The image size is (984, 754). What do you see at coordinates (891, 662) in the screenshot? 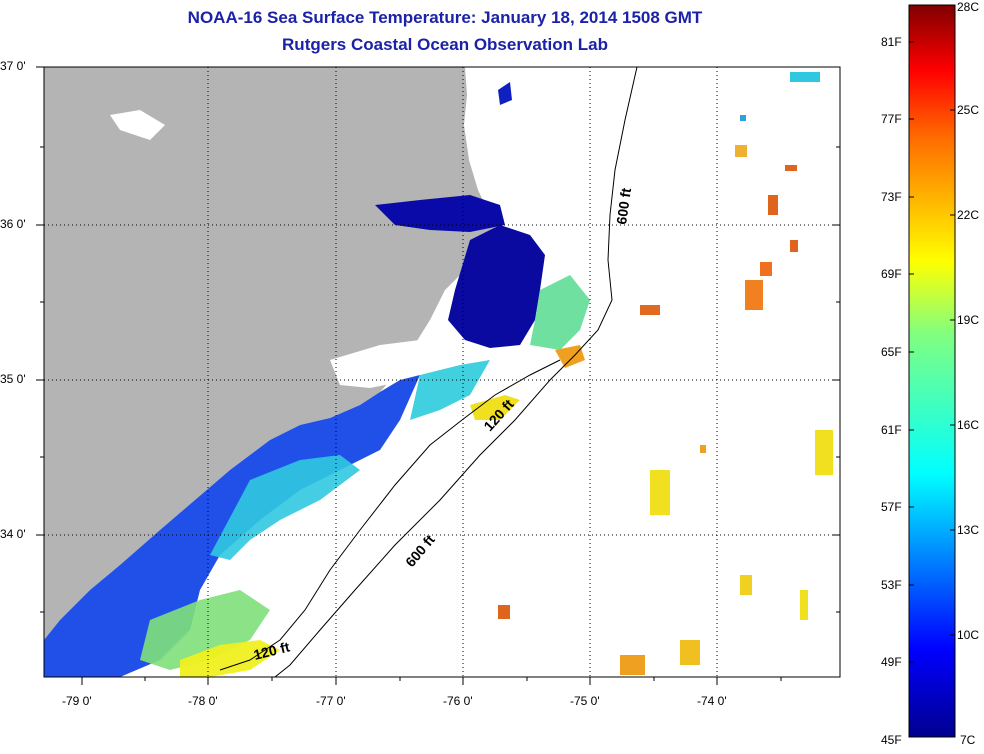
I see `colorbar-f-49: 49F` at bounding box center [891, 662].